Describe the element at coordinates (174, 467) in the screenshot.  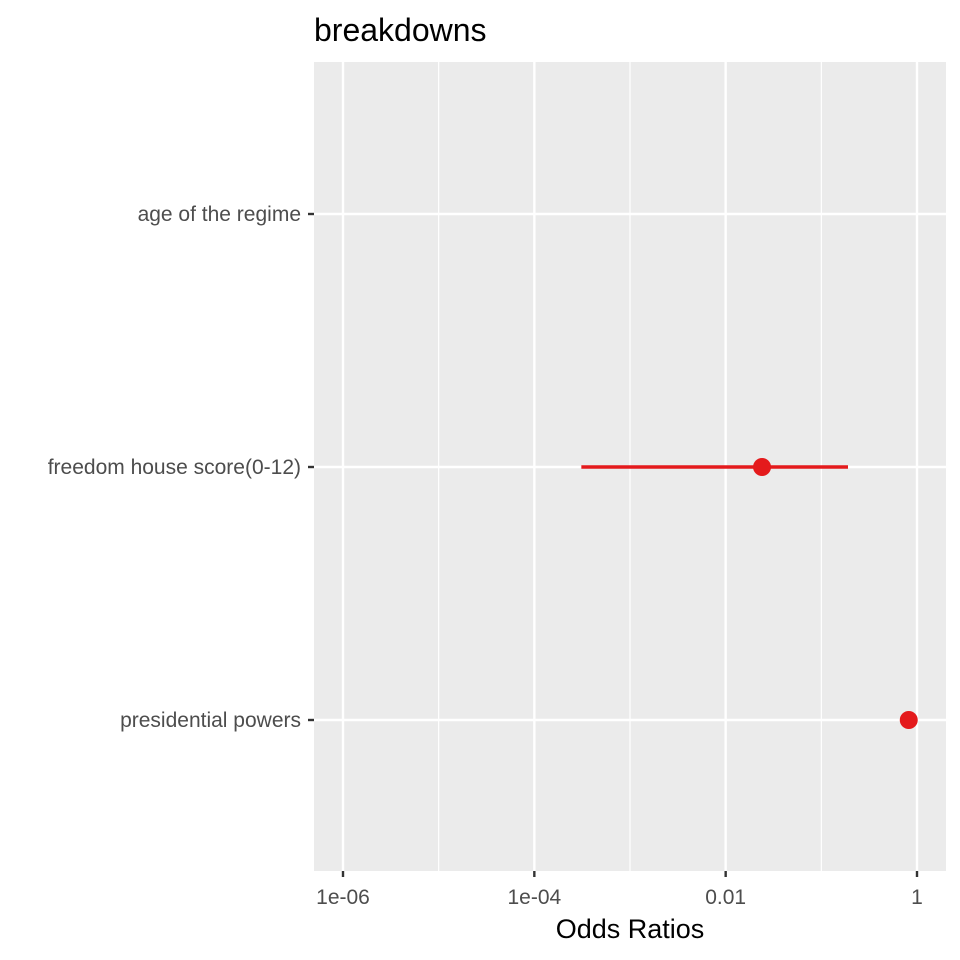
I see `y-tick-label: freedom house score(0-12)` at that location.